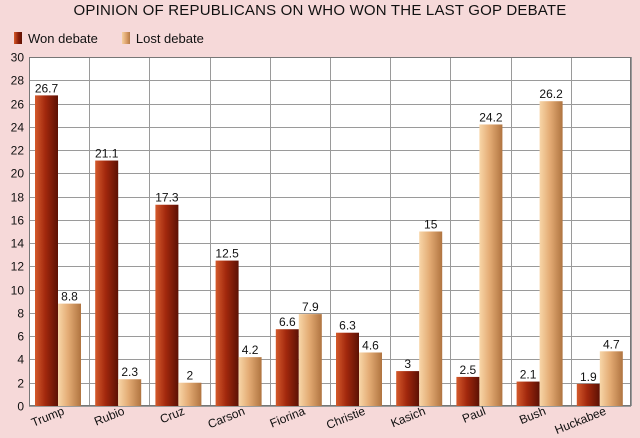 This screenshot has width=640, height=438. Describe the element at coordinates (129, 372) in the screenshot. I see `data-label-lost-rubio: 2.3` at that location.